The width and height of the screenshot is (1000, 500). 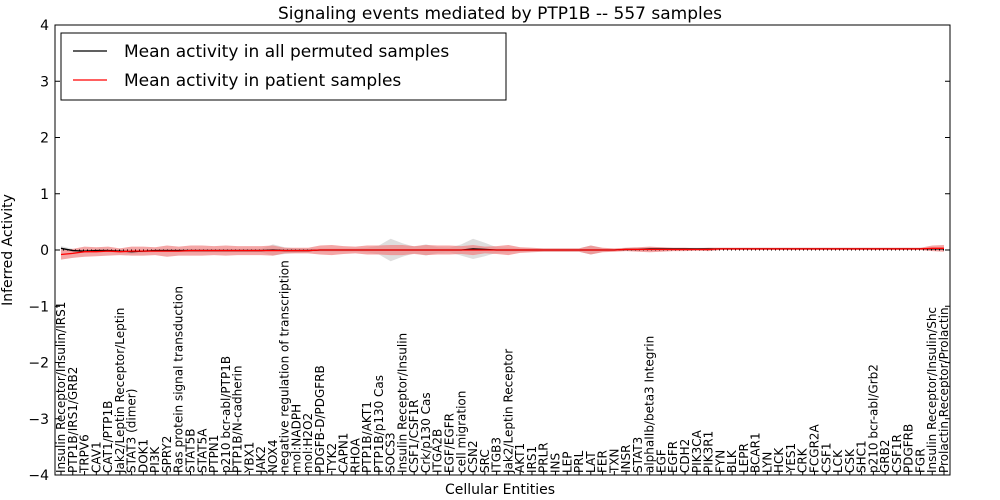 What do you see at coordinates (709, 452) in the screenshot?
I see `x-tick-label: PIK3R1` at bounding box center [709, 452].